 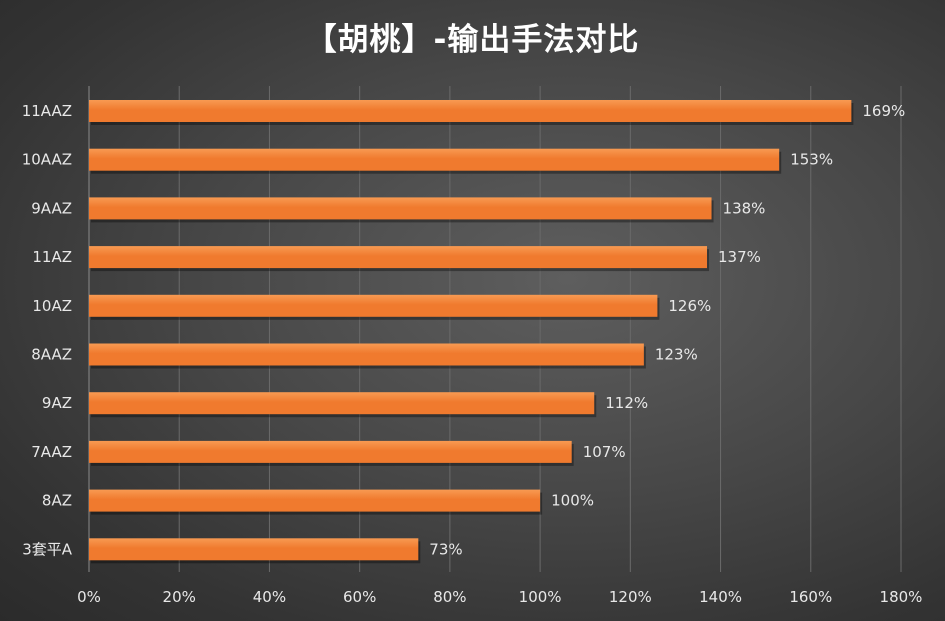 What do you see at coordinates (626, 403) in the screenshot?
I see `data-label: 112%` at bounding box center [626, 403].